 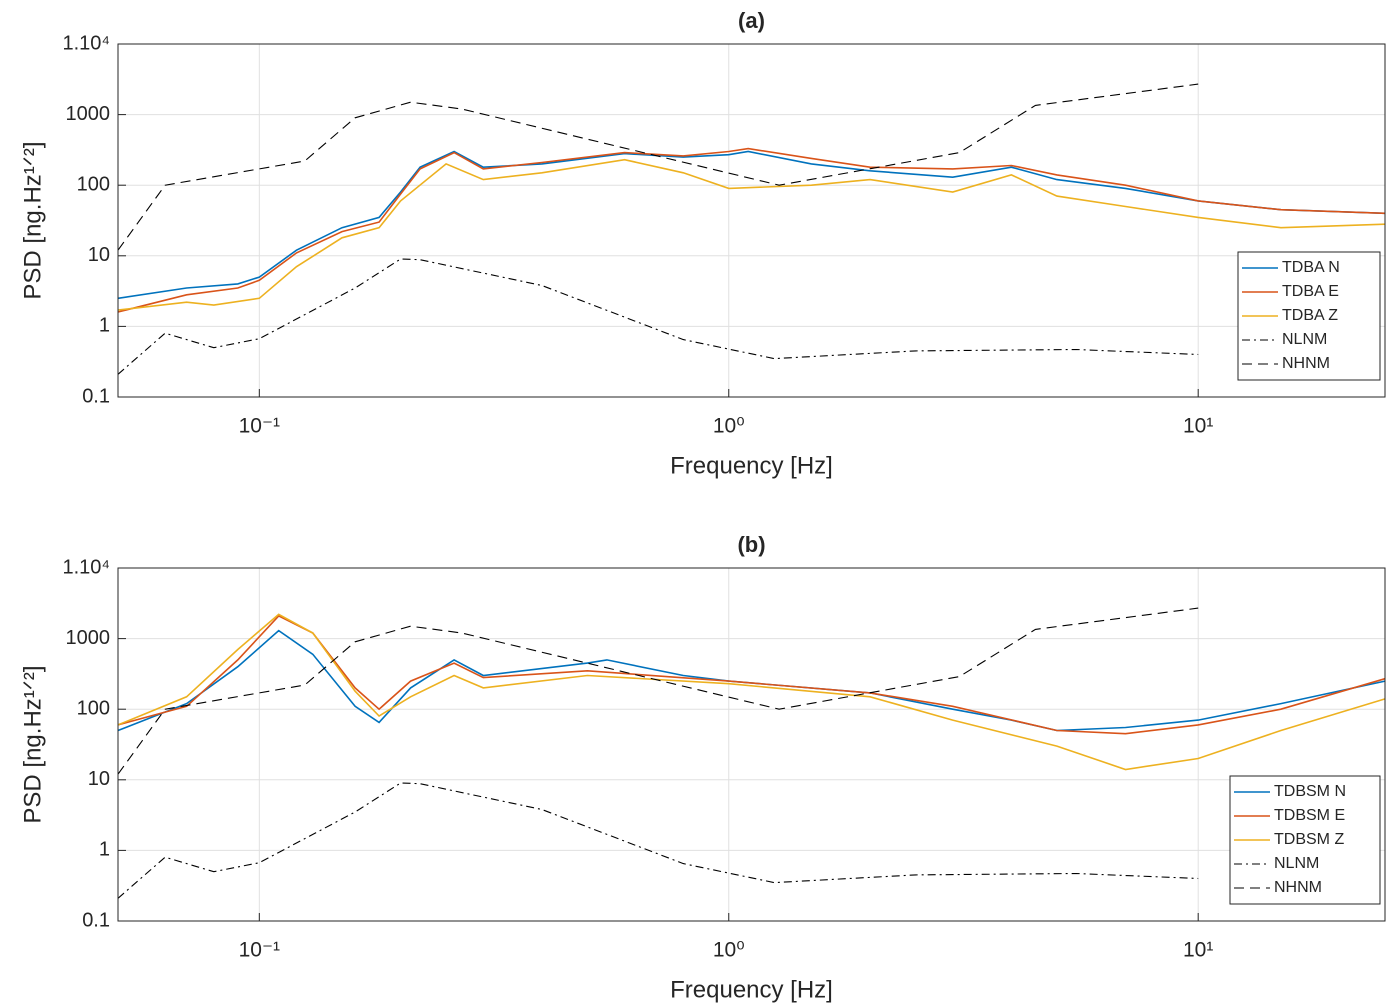 I want to click on legend-label: TDBSM N, so click(x=1310, y=791).